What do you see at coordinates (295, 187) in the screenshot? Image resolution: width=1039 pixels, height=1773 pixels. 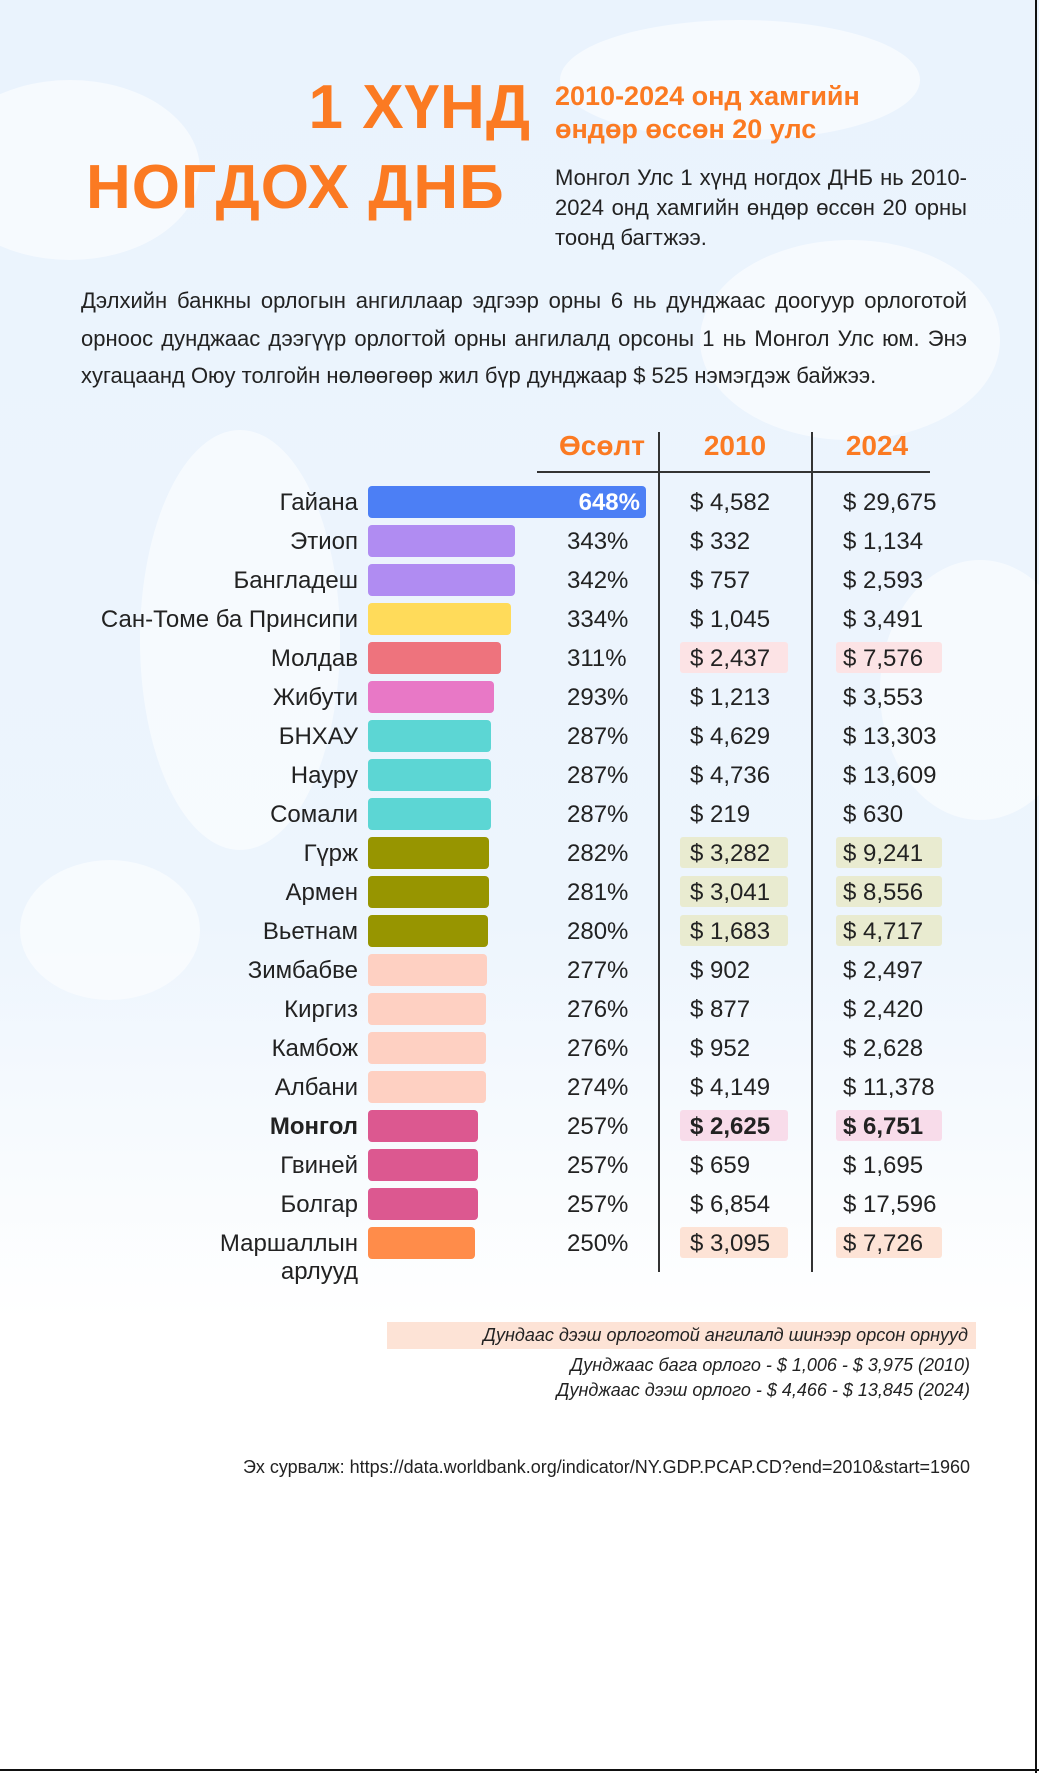 I see `title-line-2: НОГДОХ ДНБ` at bounding box center [295, 187].